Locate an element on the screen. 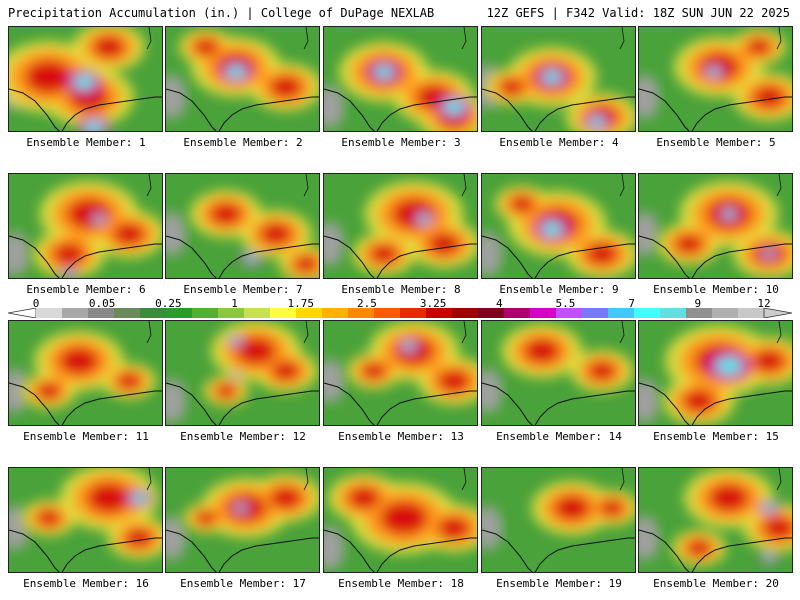  colorbar-tick-label: 0 is located at coordinates (36, 303).